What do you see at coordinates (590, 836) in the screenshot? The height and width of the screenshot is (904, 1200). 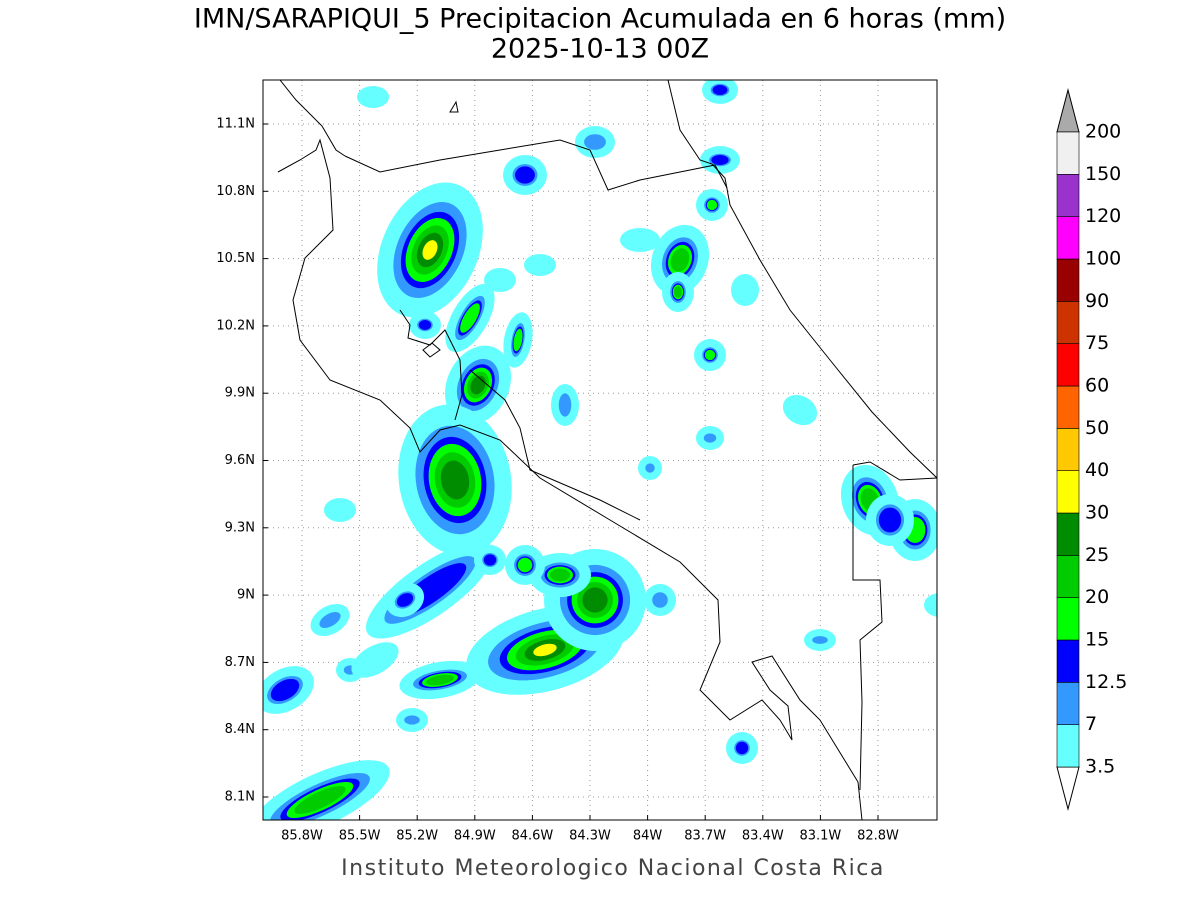 I see `x-tick-label: 84.3W` at bounding box center [590, 836].